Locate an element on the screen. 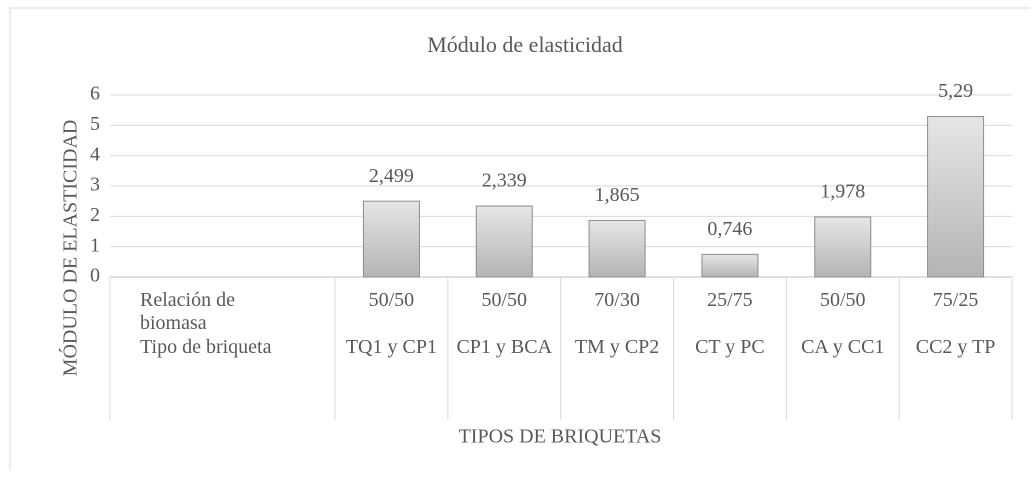 This screenshot has width=1033, height=478. category-label: CA y CC1 is located at coordinates (843, 347).